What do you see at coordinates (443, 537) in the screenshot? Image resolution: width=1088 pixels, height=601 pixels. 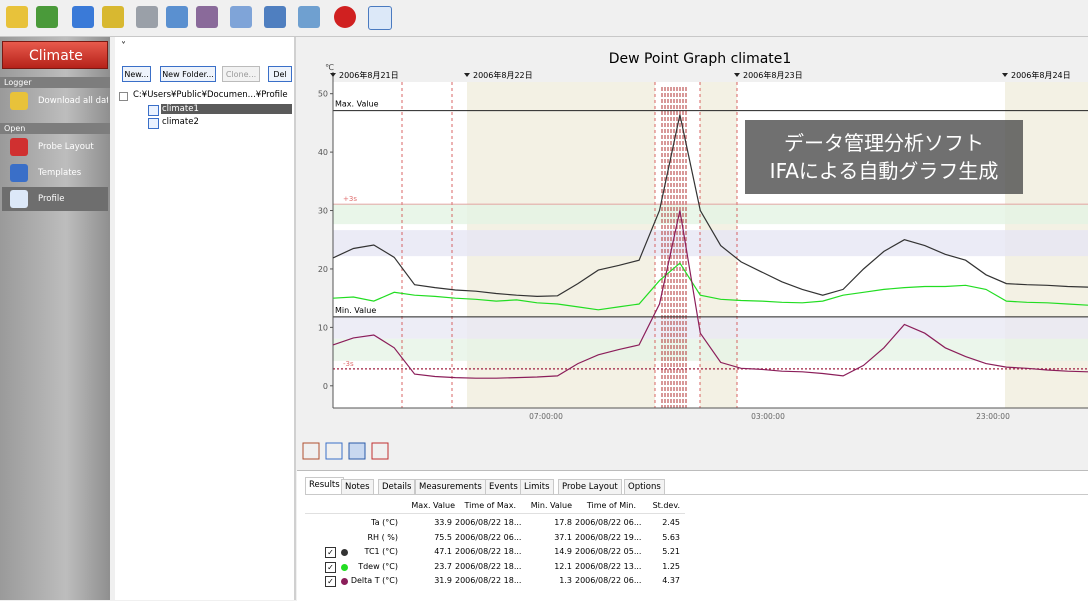 I see `row-value: 75.5` at bounding box center [443, 537].